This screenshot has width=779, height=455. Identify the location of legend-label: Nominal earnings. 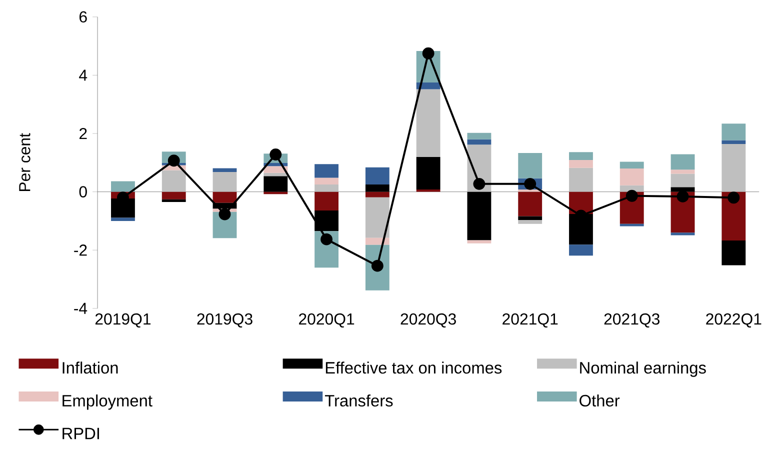
(643, 370).